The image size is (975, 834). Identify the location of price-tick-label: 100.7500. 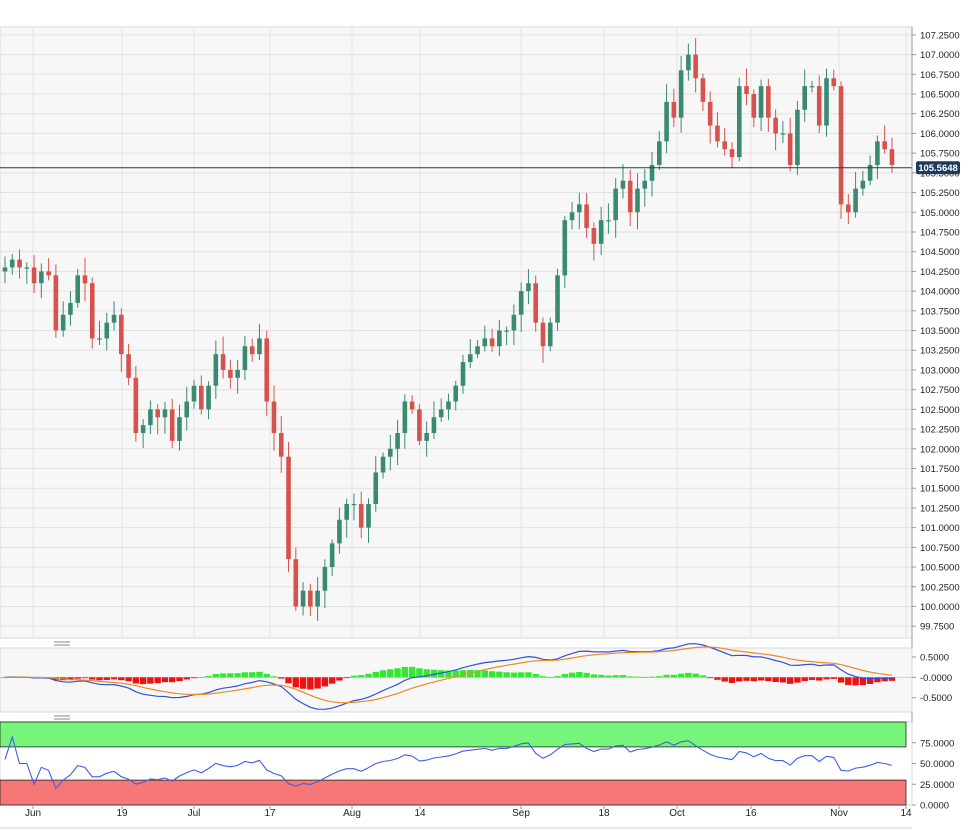
(940, 548).